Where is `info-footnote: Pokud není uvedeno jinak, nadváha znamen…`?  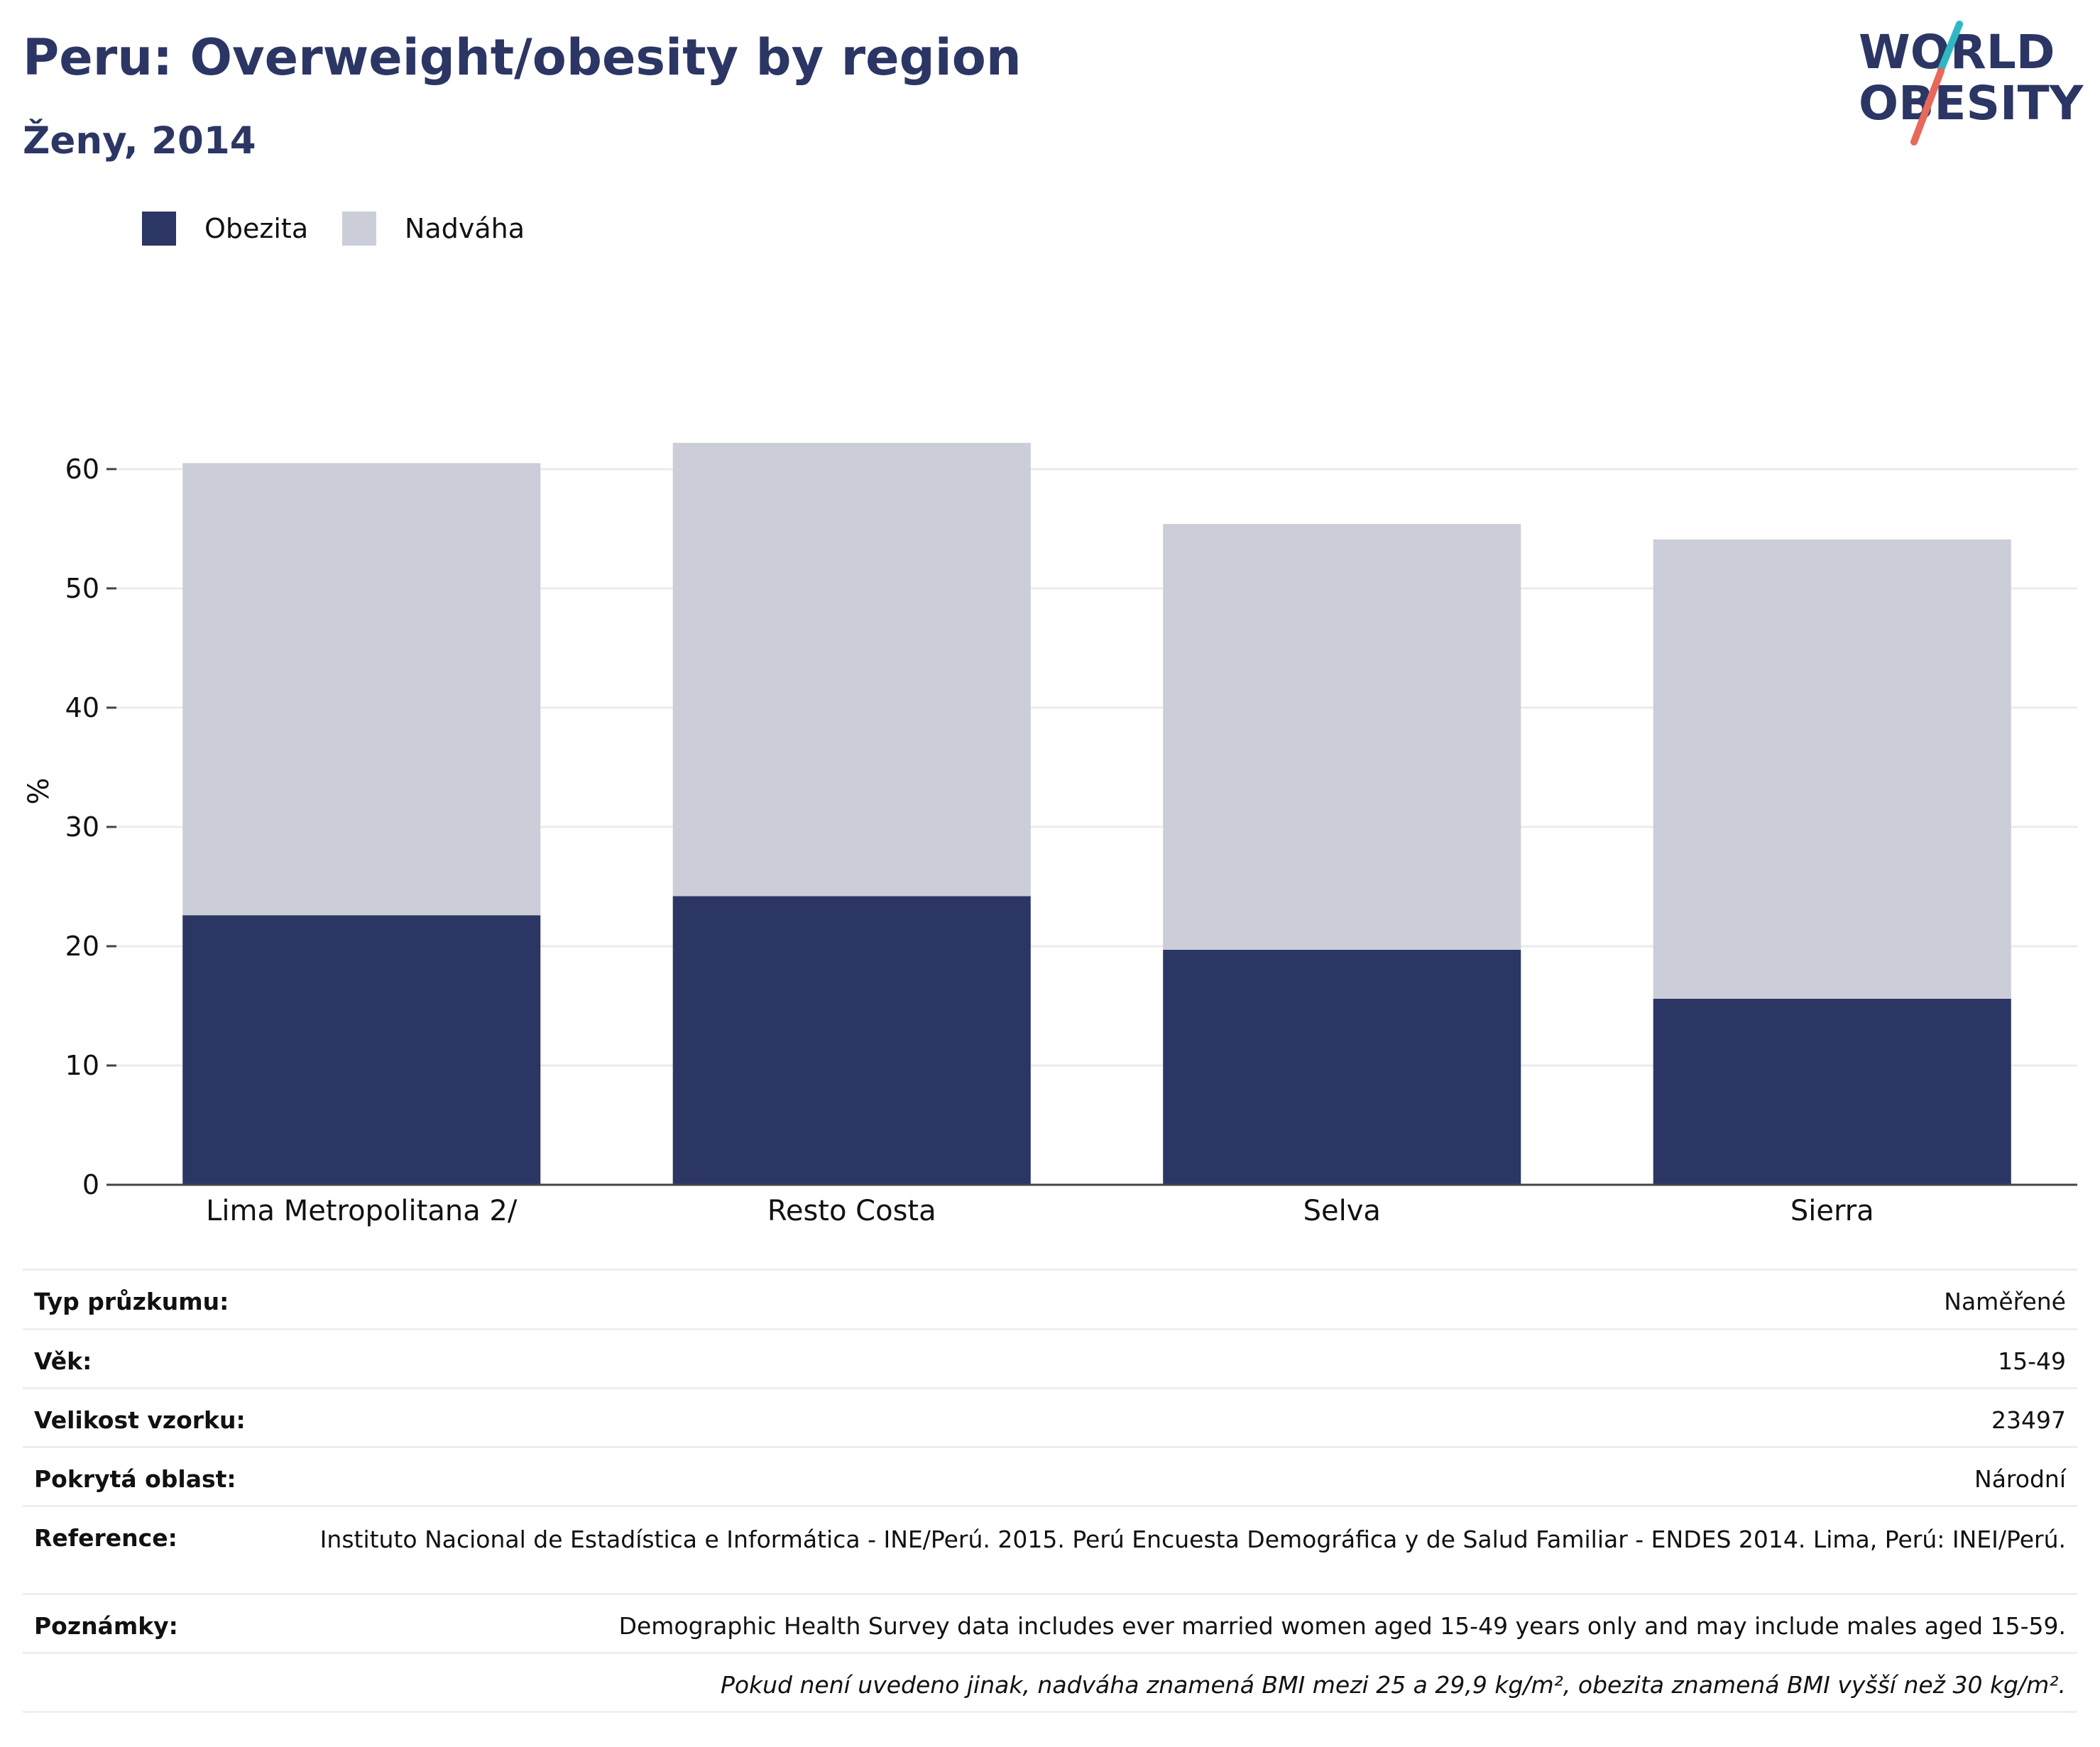 info-footnote: Pokud není uvedeno jinak, nadváha znamen… is located at coordinates (1050, 1682).